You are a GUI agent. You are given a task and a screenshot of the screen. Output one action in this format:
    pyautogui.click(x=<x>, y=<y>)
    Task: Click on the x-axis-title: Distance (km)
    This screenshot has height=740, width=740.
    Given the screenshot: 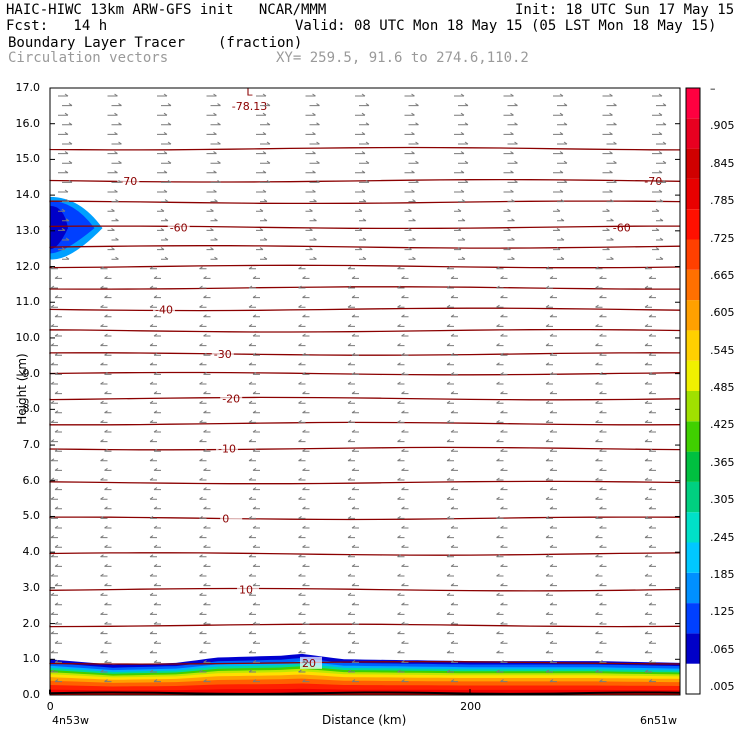 What is the action you would take?
    pyautogui.click(x=364, y=720)
    